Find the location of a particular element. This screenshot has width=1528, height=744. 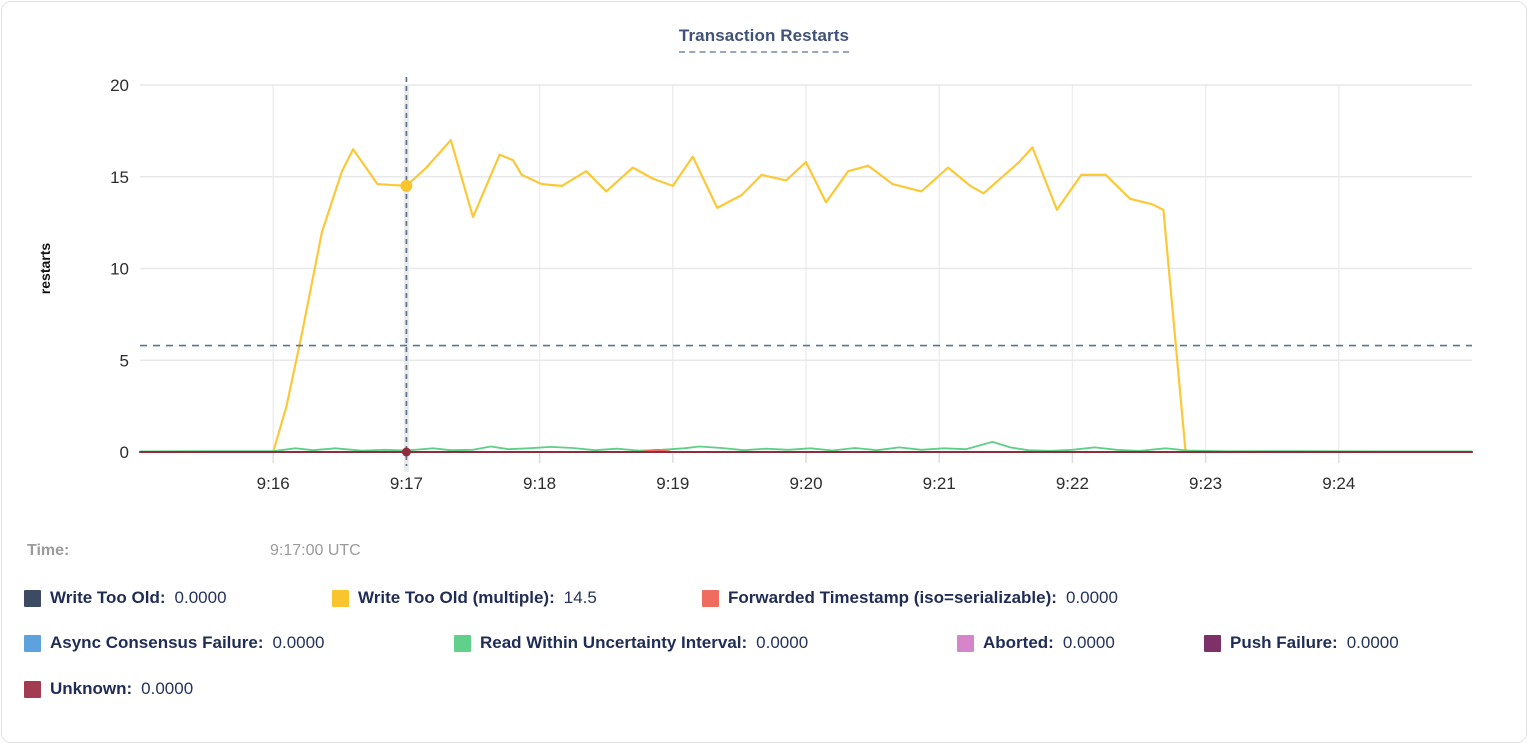

legend-item-push-failure: Push Failure: 0.0000 is located at coordinates (1301, 643).